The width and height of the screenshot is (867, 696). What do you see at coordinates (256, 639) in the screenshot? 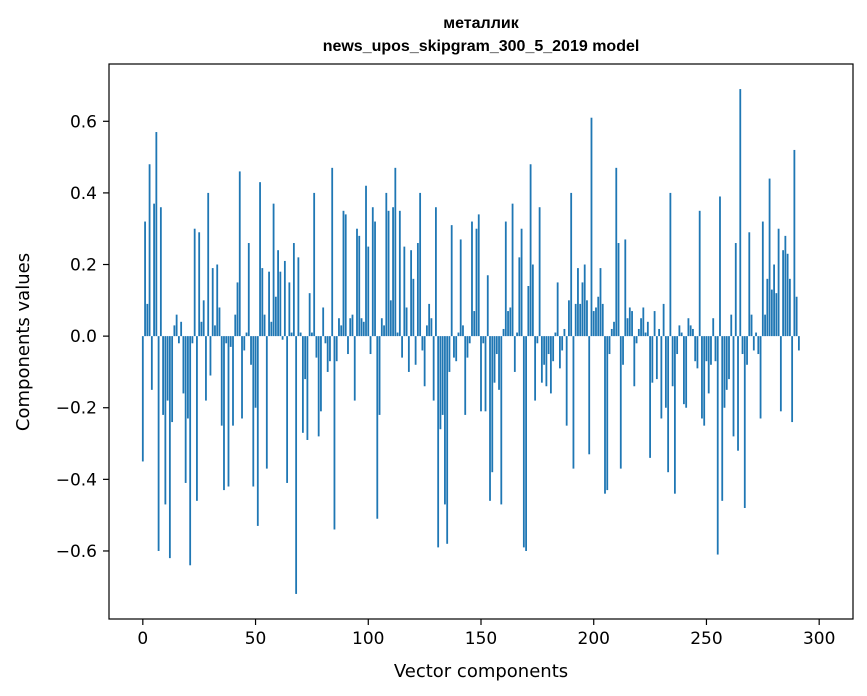
I see `x-tick-label: 50` at bounding box center [256, 639].